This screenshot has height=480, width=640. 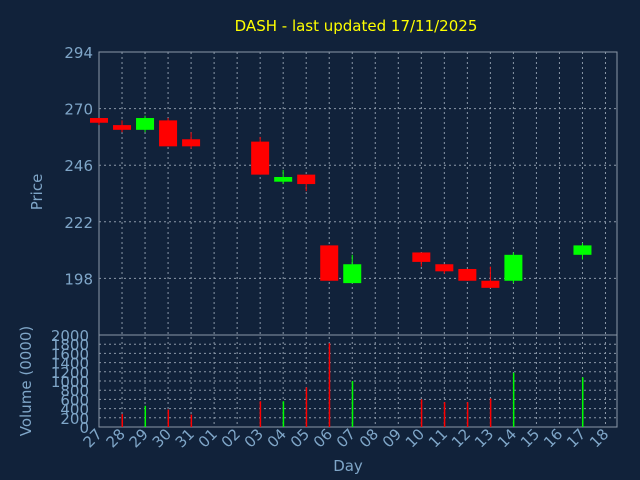 I want to click on volume-tick-label: 2000, so click(x=70, y=336).